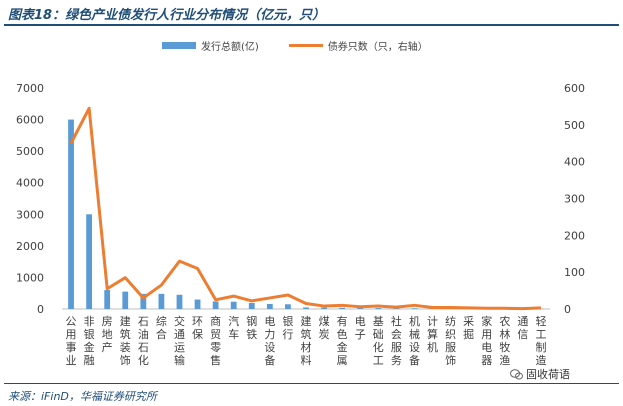 Image resolution: width=623 pixels, height=406 pixels. What do you see at coordinates (89, 341) in the screenshot?
I see `x-tick-label: 非银金融` at bounding box center [89, 341].